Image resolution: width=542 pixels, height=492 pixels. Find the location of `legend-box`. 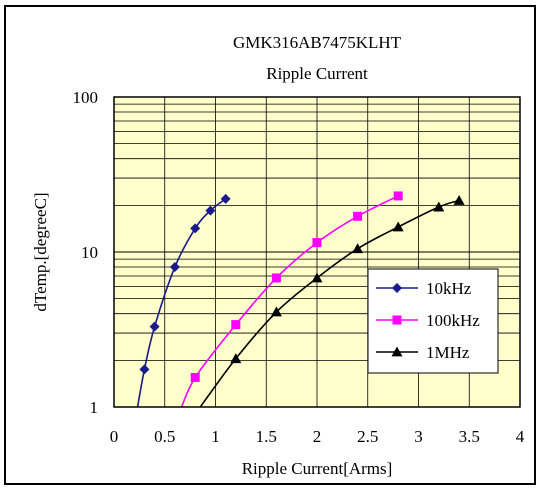

legend-box is located at coordinates (433, 321).